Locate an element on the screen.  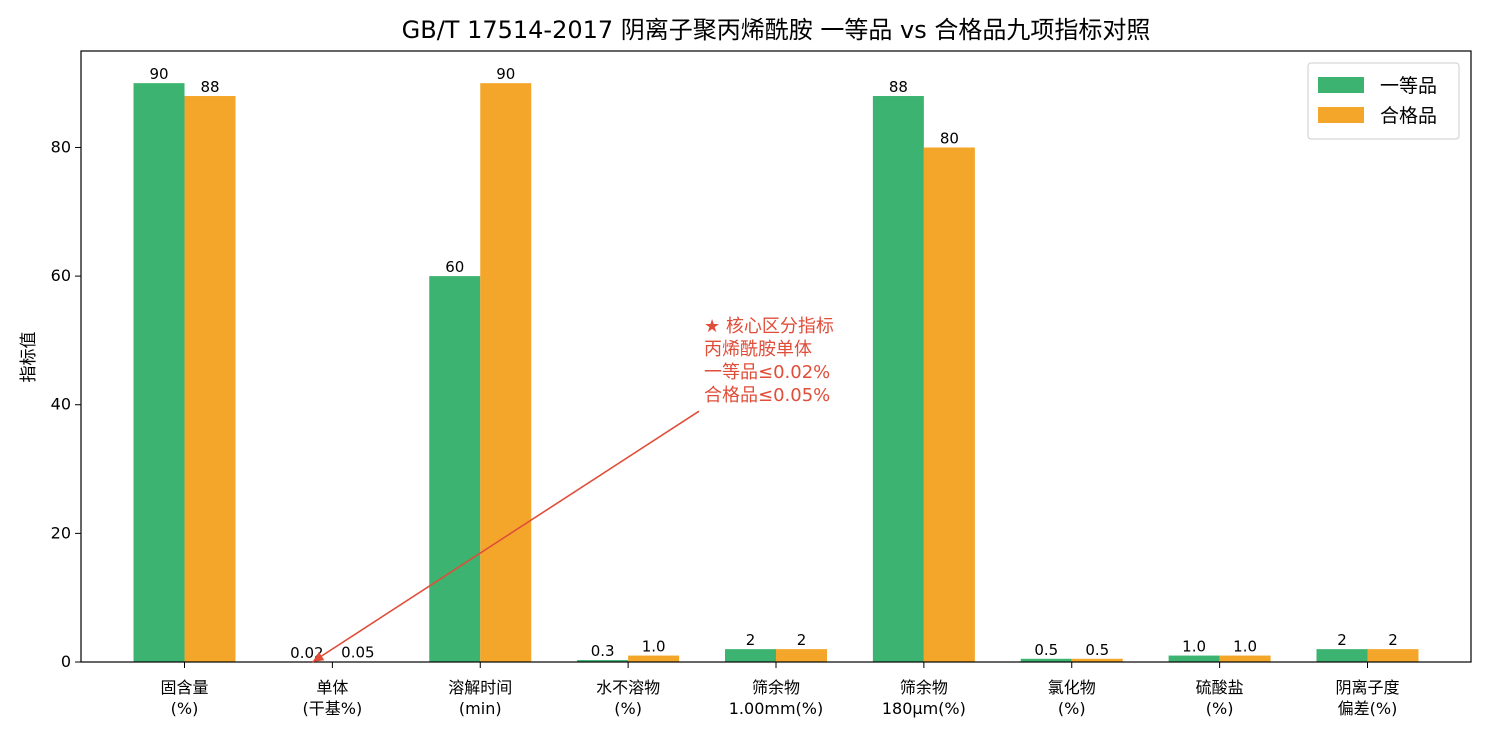
y-axis-label: 指标值 is located at coordinates (29, 357).